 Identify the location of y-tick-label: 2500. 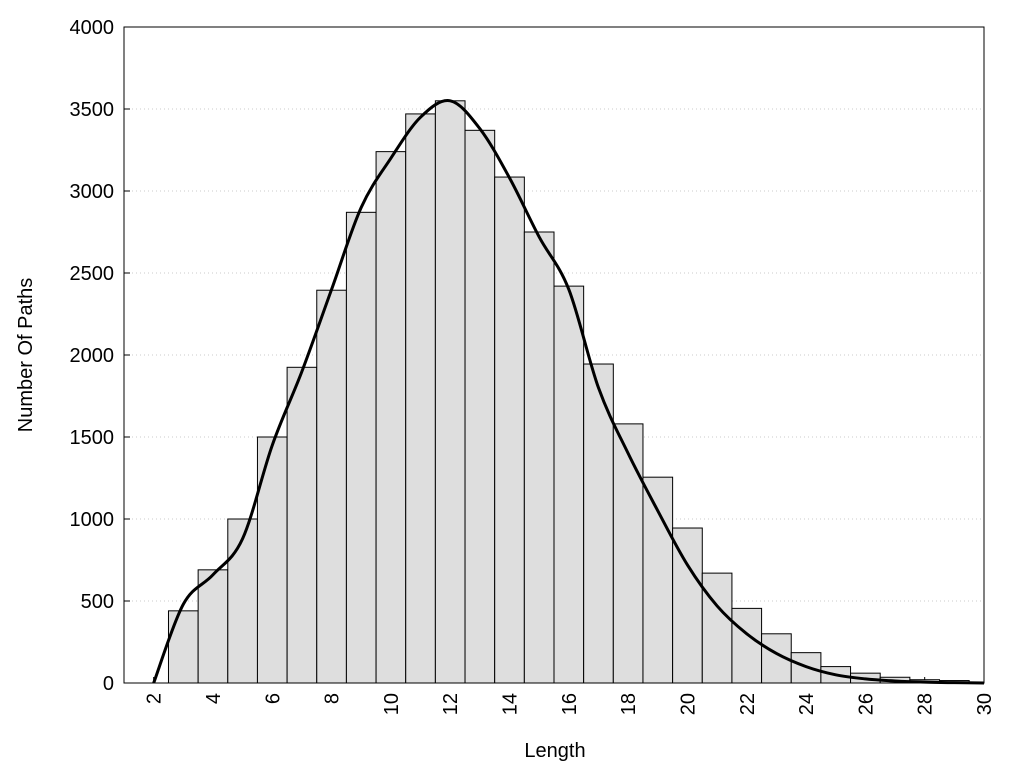
(92, 274).